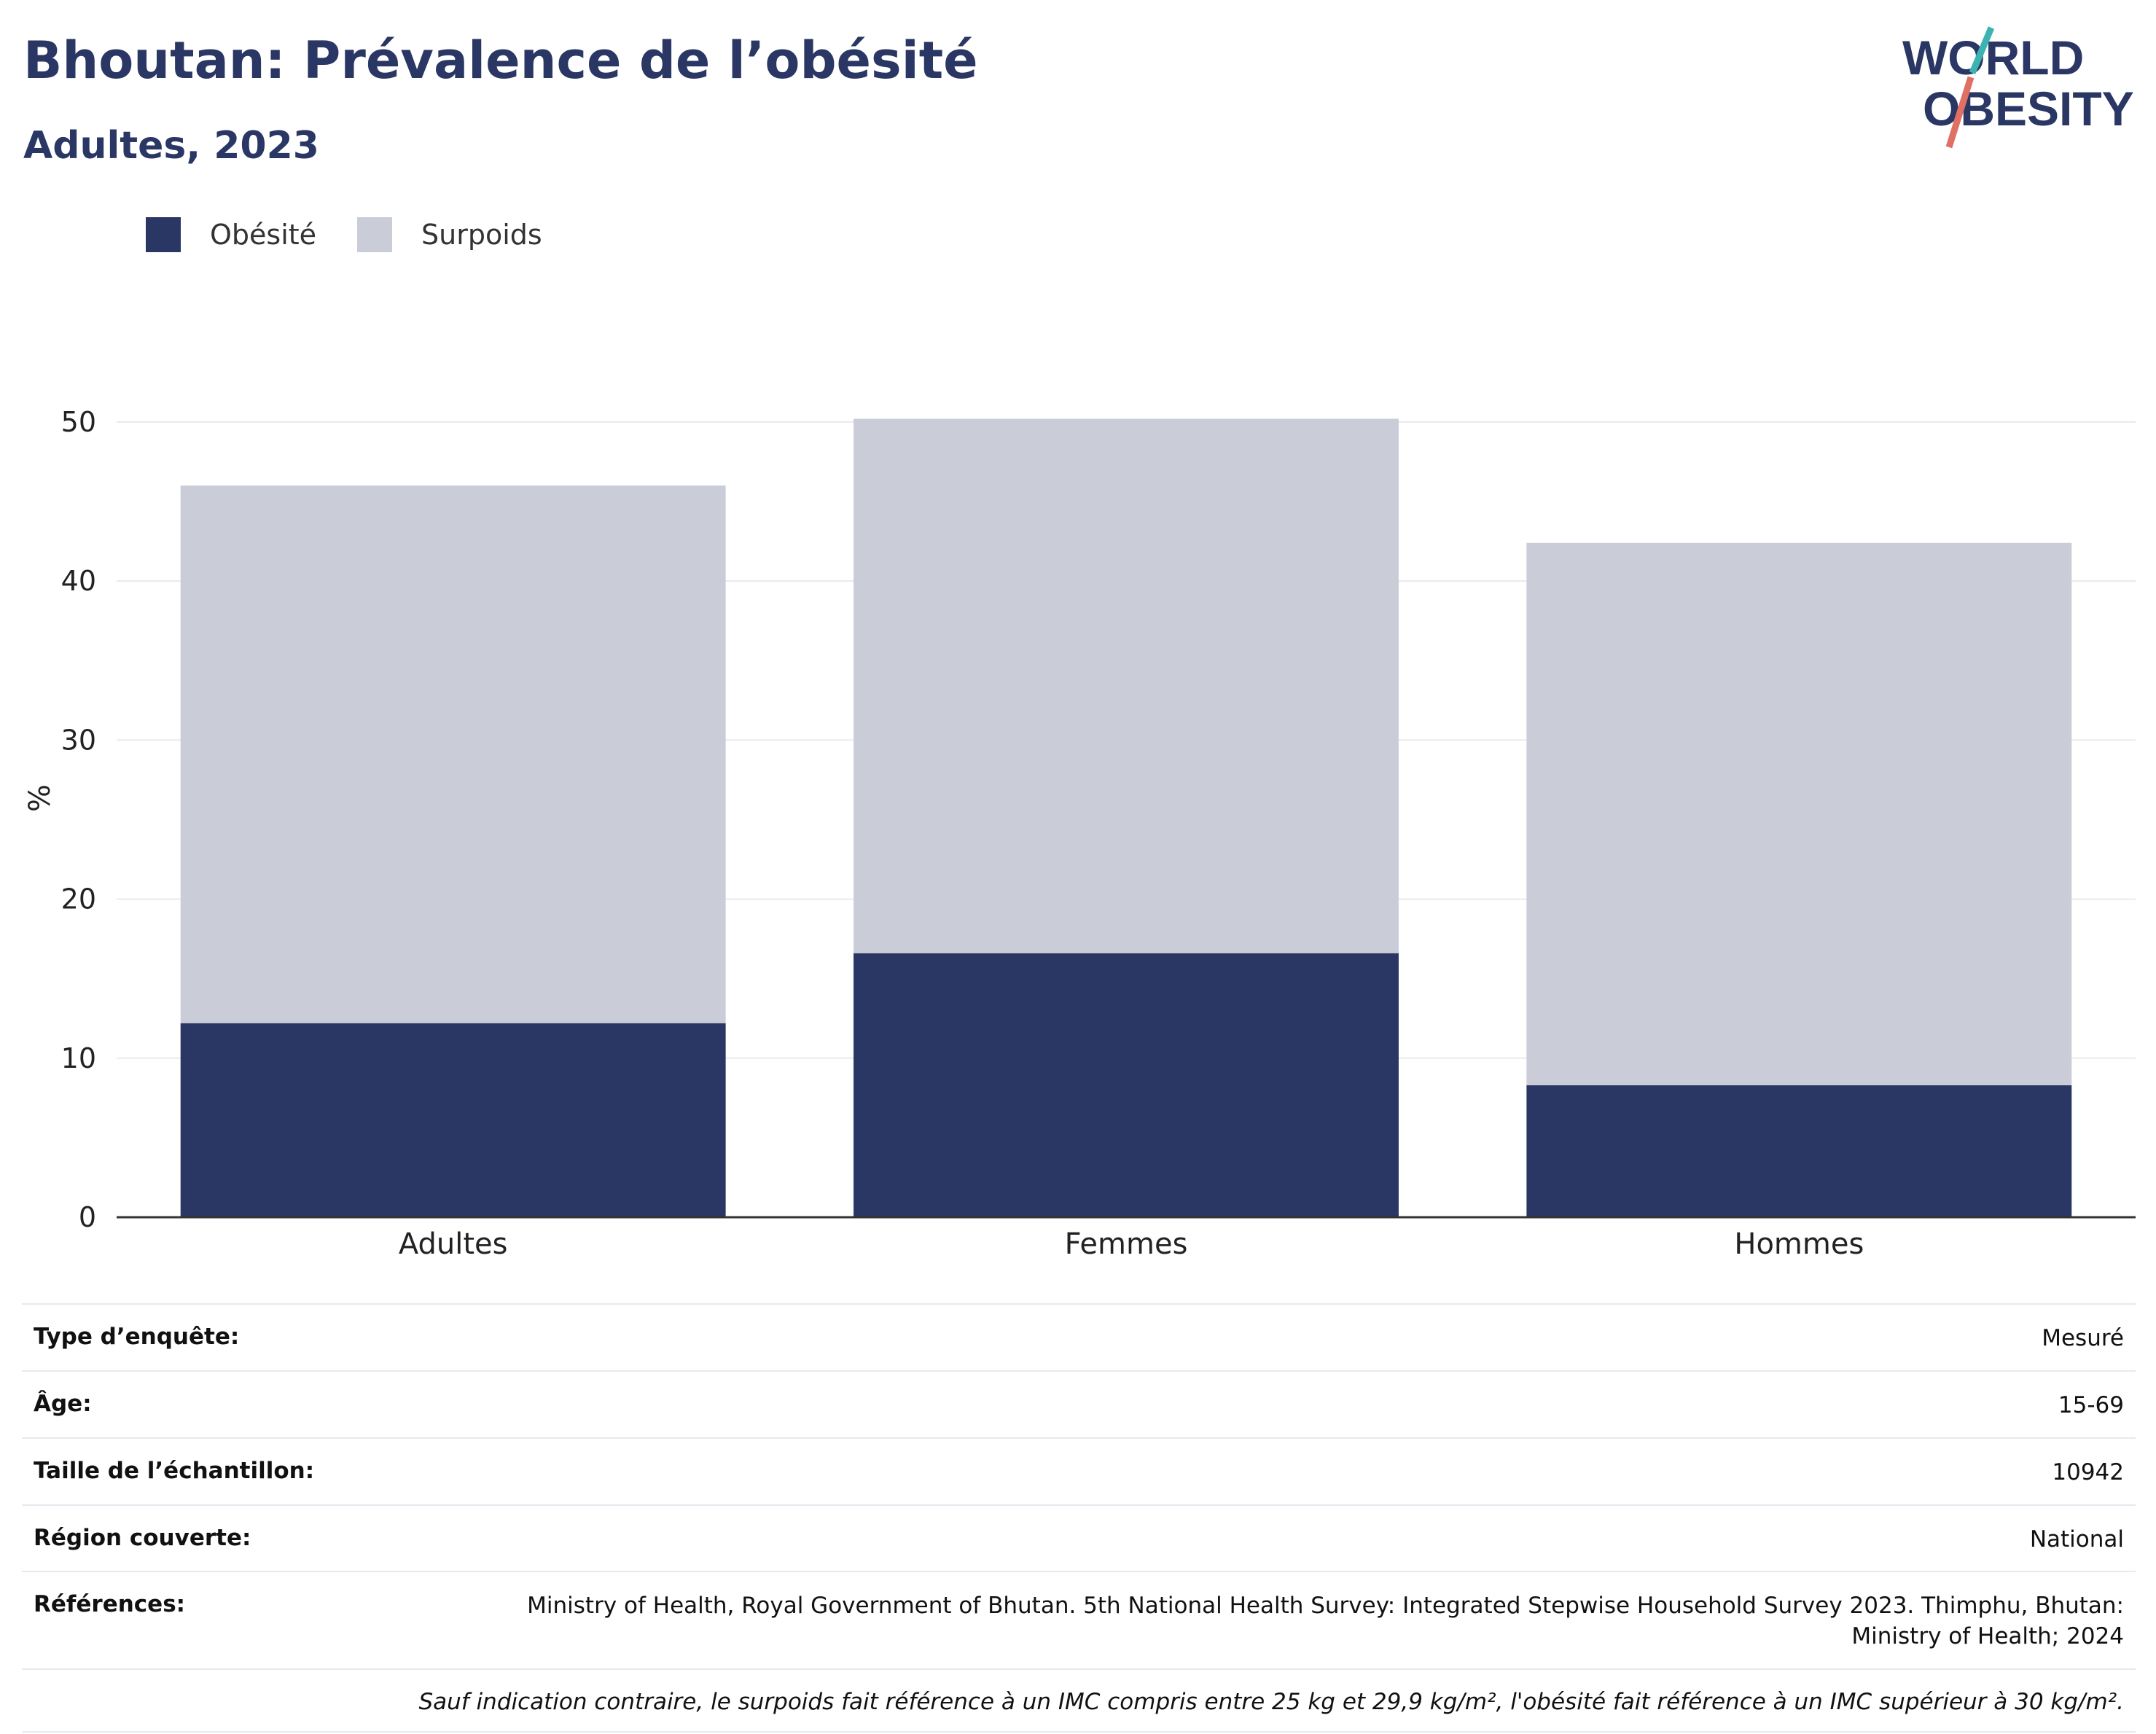  Describe the element at coordinates (1126, 1085) in the screenshot. I see `bar-obesity-femmes` at that location.